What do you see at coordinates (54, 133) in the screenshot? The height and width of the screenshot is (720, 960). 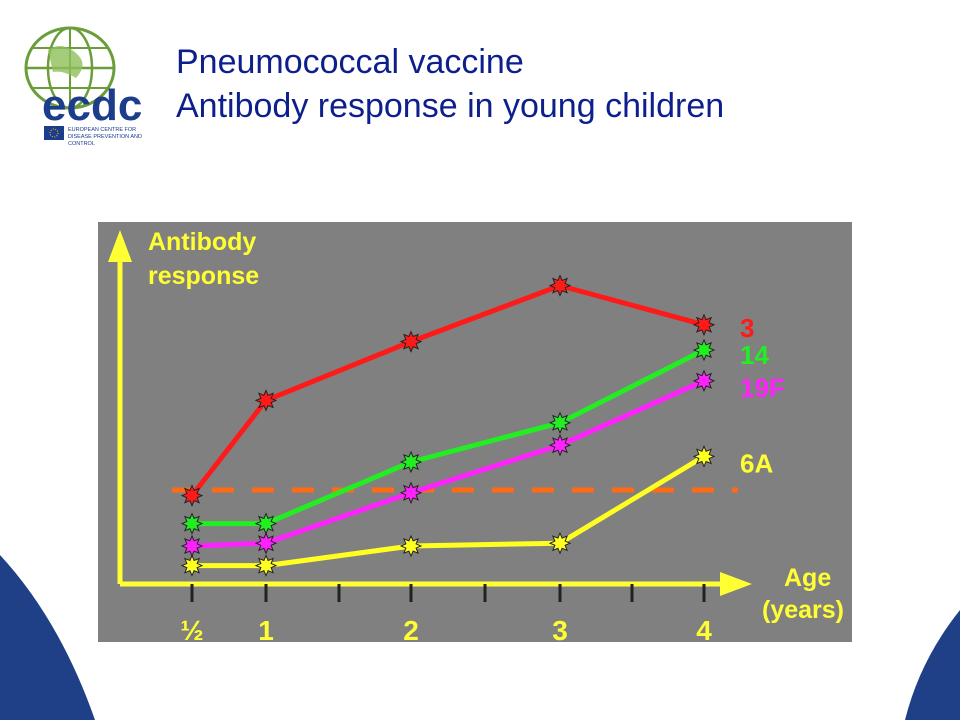 I see `eu-flag-icon` at bounding box center [54, 133].